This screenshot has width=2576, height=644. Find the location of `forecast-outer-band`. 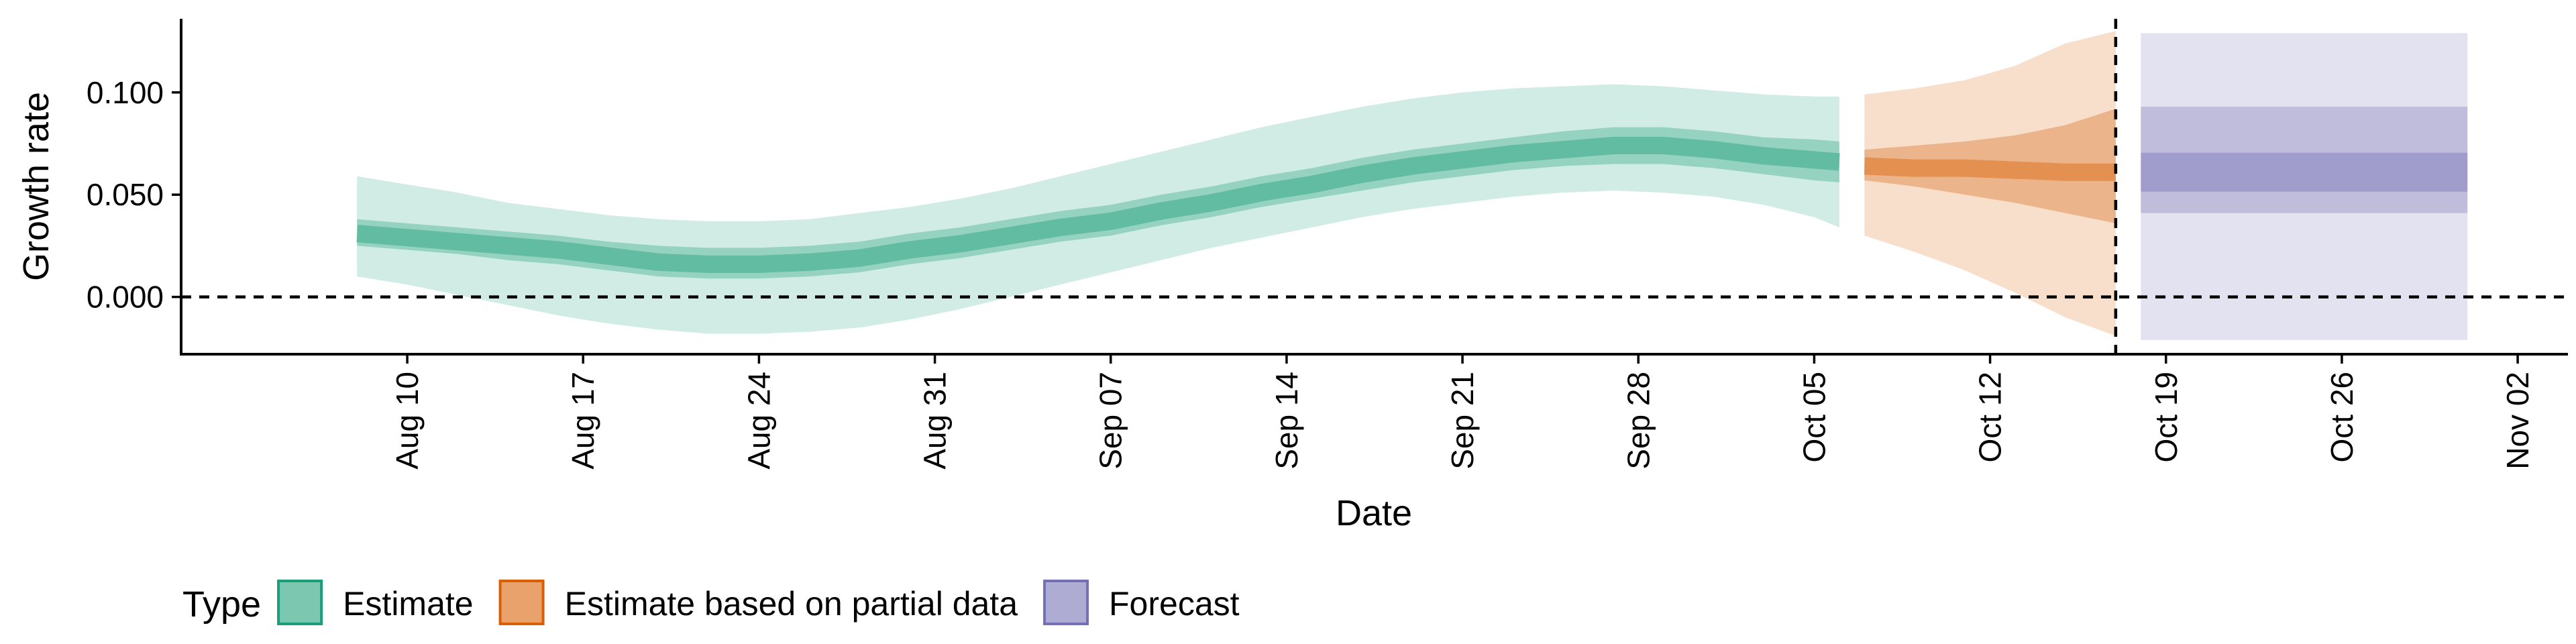

forecast-outer-band is located at coordinates (2304, 186).